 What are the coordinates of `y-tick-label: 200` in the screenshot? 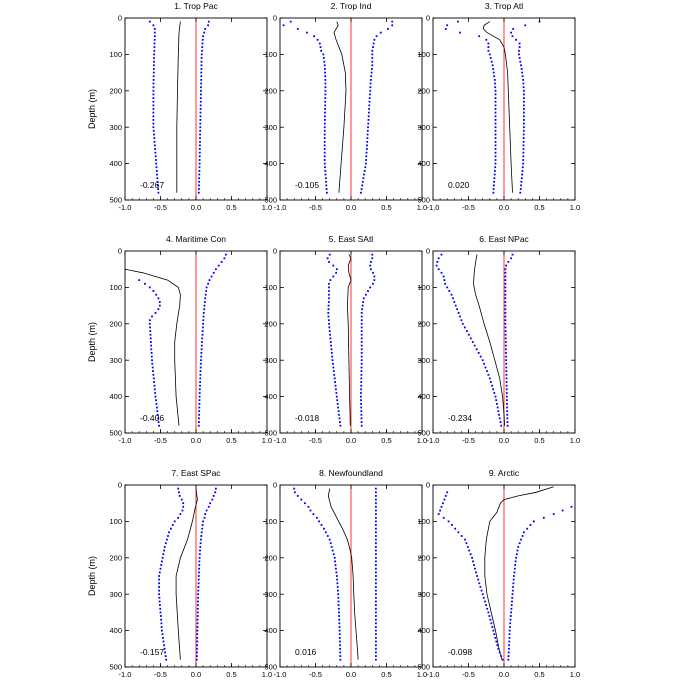 It's located at (423, 557).